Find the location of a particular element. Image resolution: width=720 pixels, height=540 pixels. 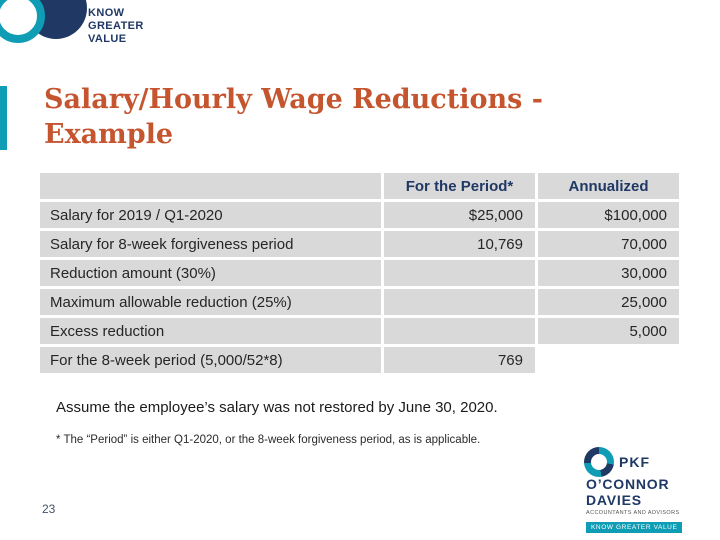

page-title: Salary/Hourly Wage Reductions - Example is located at coordinates (354, 117).